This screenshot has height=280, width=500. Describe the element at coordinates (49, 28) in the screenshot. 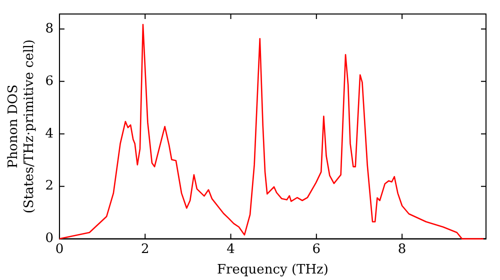

I see `y-tick-label: 8` at that location.